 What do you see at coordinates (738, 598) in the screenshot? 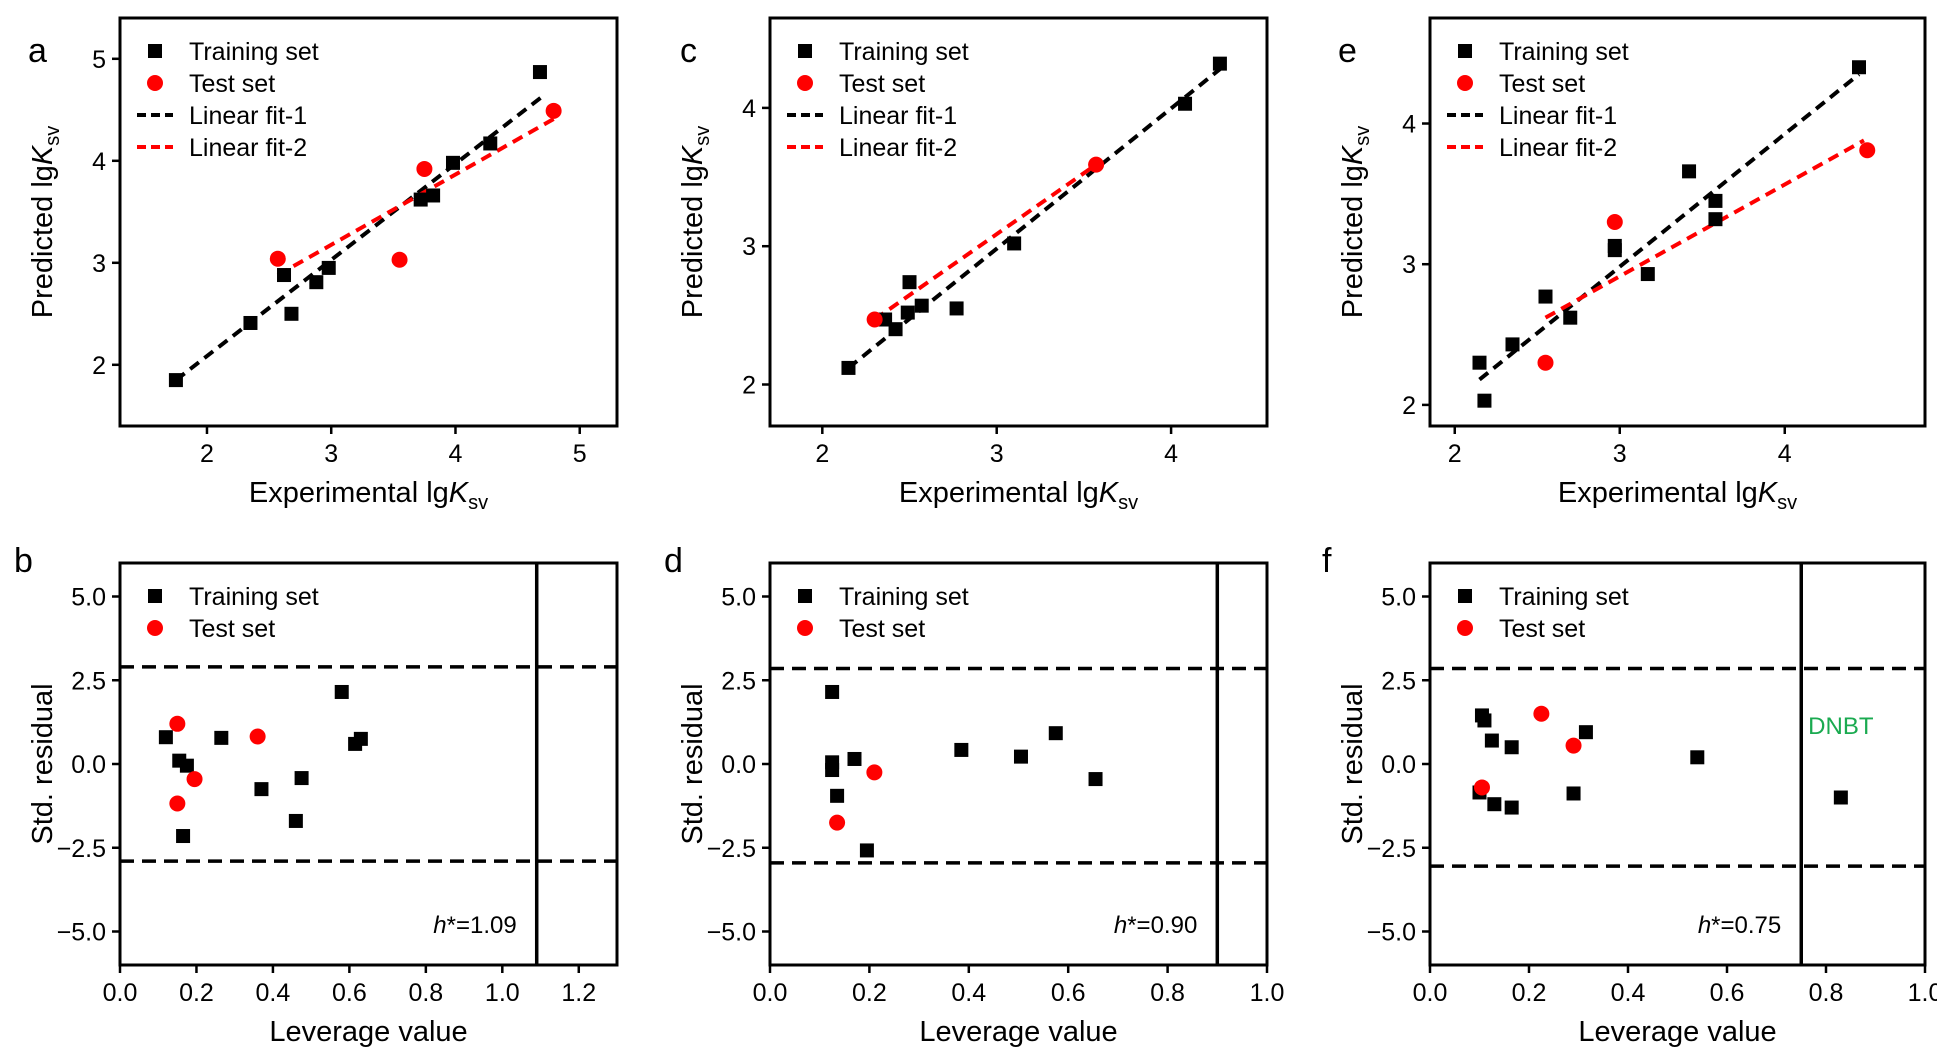
I see `y-tick-label: 5.0` at bounding box center [738, 598].